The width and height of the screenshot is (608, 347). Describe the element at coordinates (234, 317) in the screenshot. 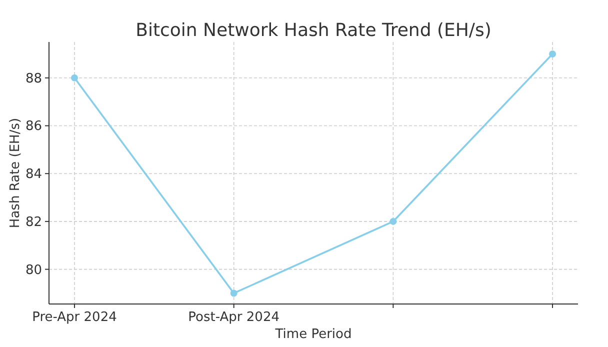

I see `x-tick-label: Post-Apr 2024` at that location.